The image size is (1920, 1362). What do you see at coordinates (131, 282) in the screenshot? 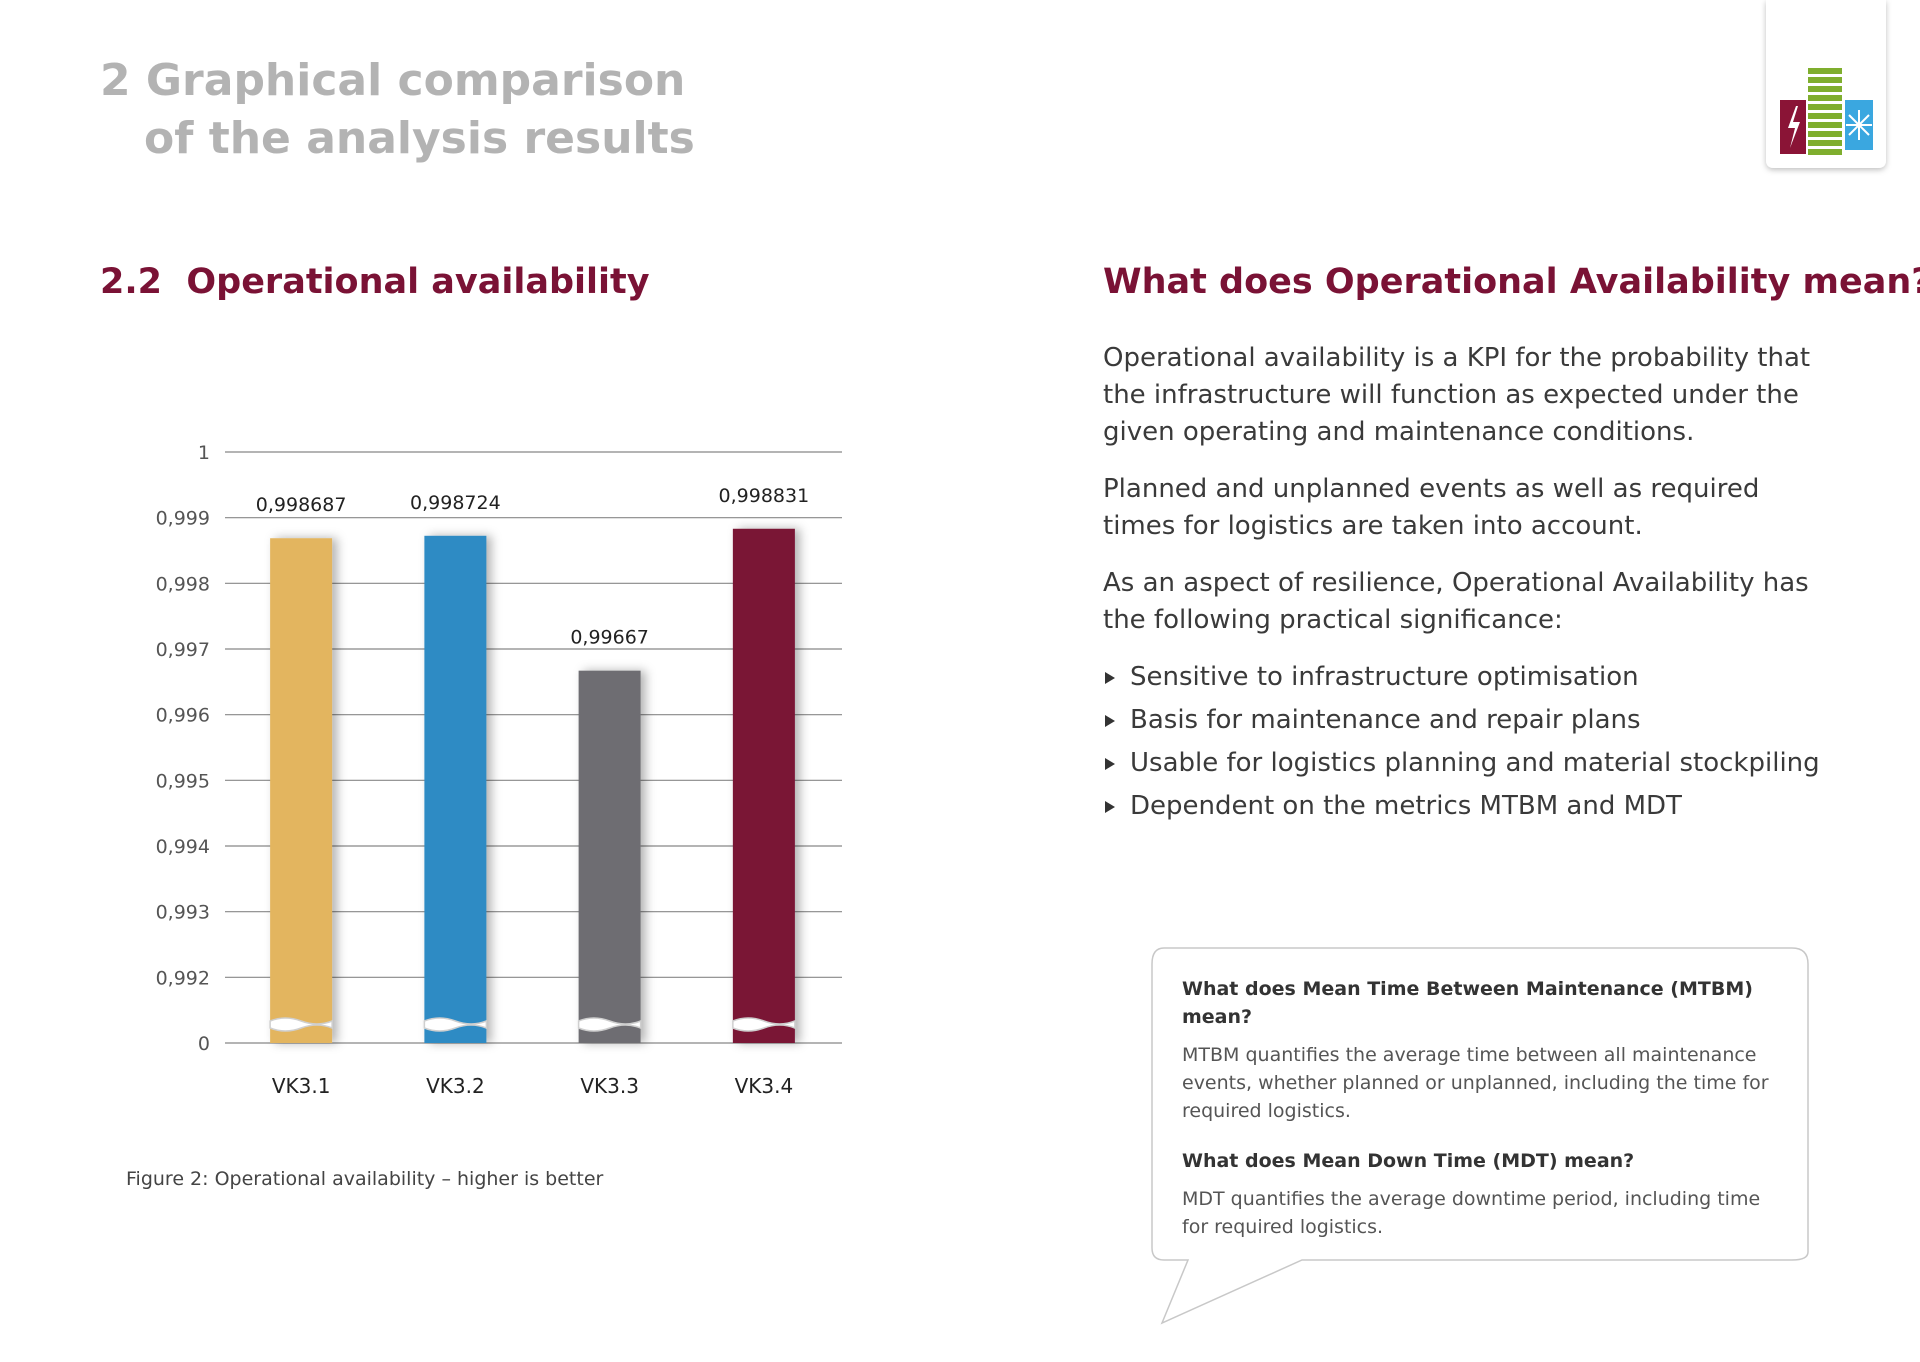
I see `section-number: 2.2` at bounding box center [131, 282].